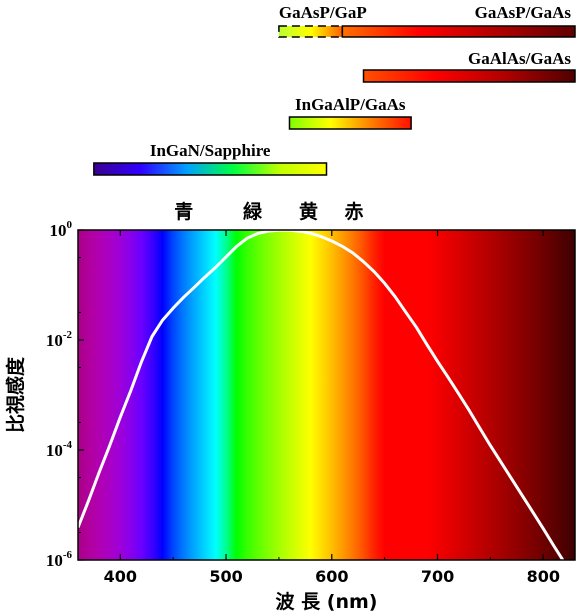 This screenshot has width=580, height=614. What do you see at coordinates (323, 12) in the screenshot?
I see `led-bar-label: GaAsP/GaP` at bounding box center [323, 12].